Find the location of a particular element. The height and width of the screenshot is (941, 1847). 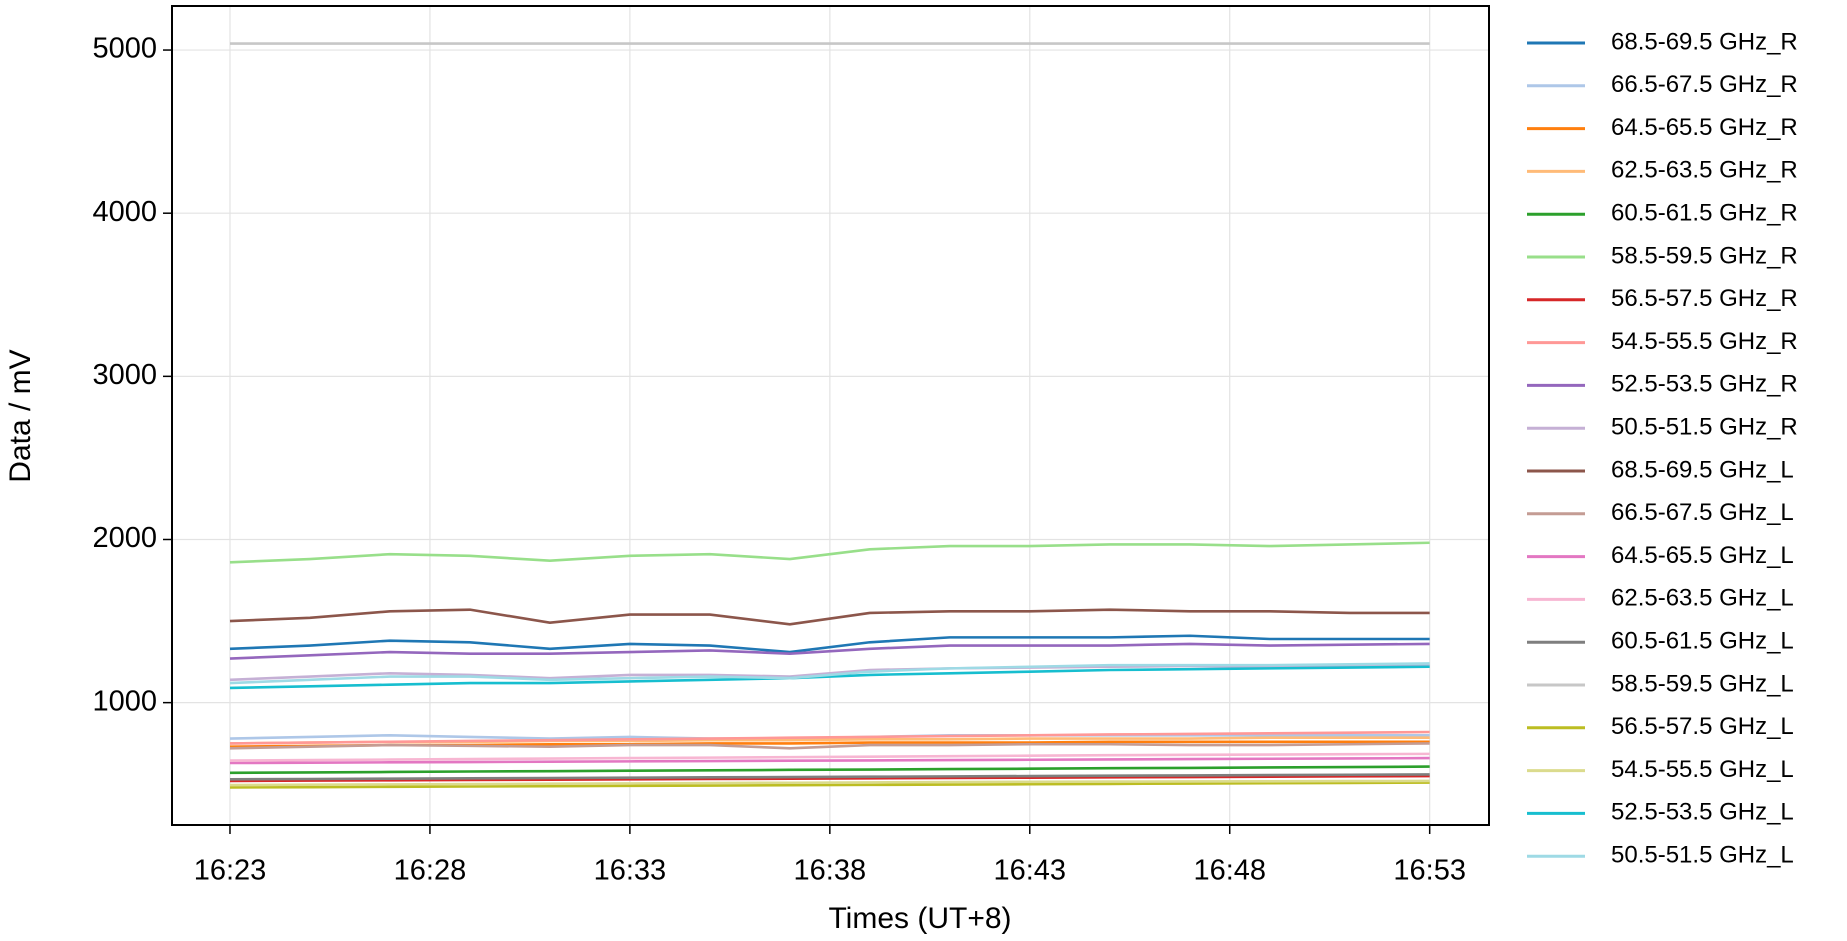

y-tick-label: 1000 is located at coordinates (124, 701).